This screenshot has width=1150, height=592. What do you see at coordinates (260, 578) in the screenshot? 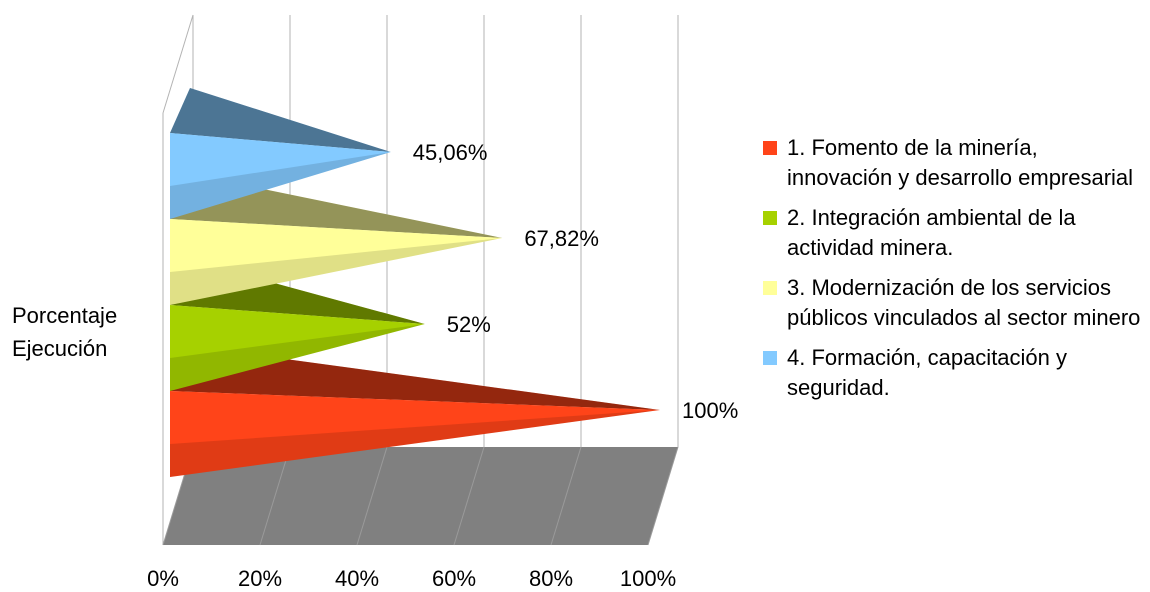
I see `x-tick-label: 20%` at bounding box center [260, 578].